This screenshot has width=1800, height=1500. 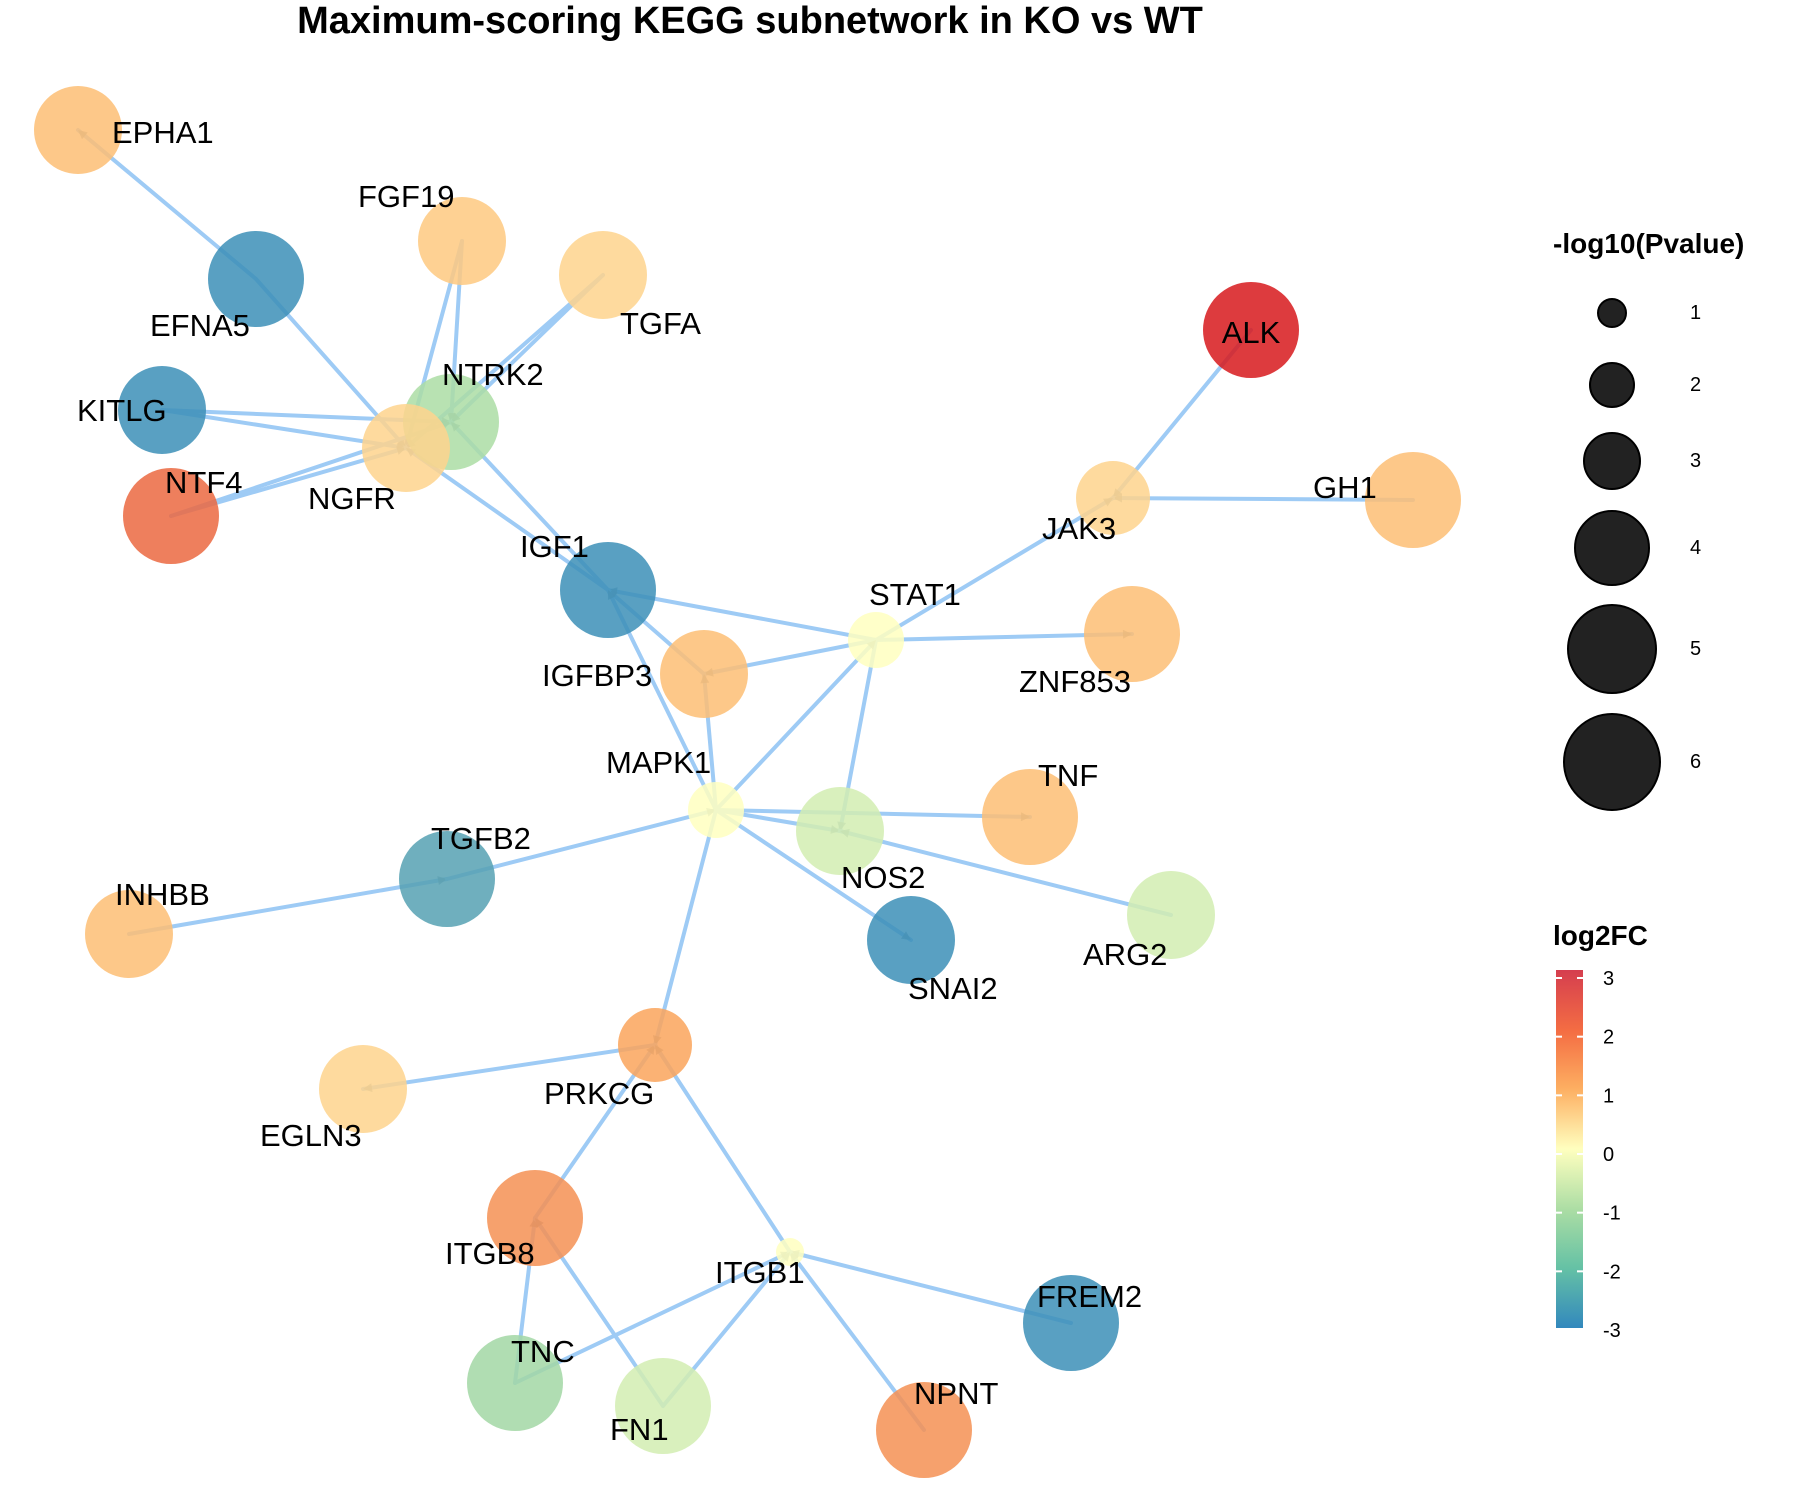 What do you see at coordinates (915, 594) in the screenshot?
I see `gene-label: STAT1` at bounding box center [915, 594].